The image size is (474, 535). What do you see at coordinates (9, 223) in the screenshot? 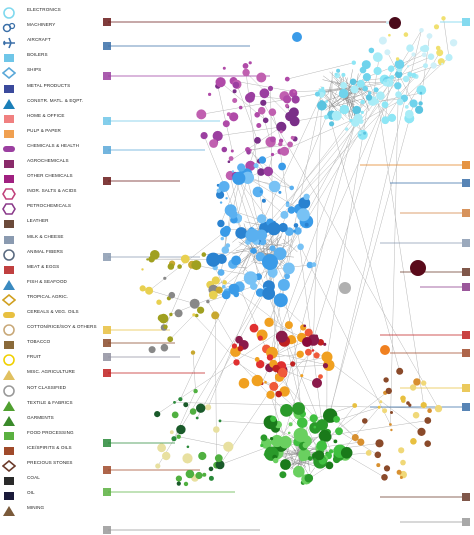
I see `boot-icon` at bounding box center [9, 223].